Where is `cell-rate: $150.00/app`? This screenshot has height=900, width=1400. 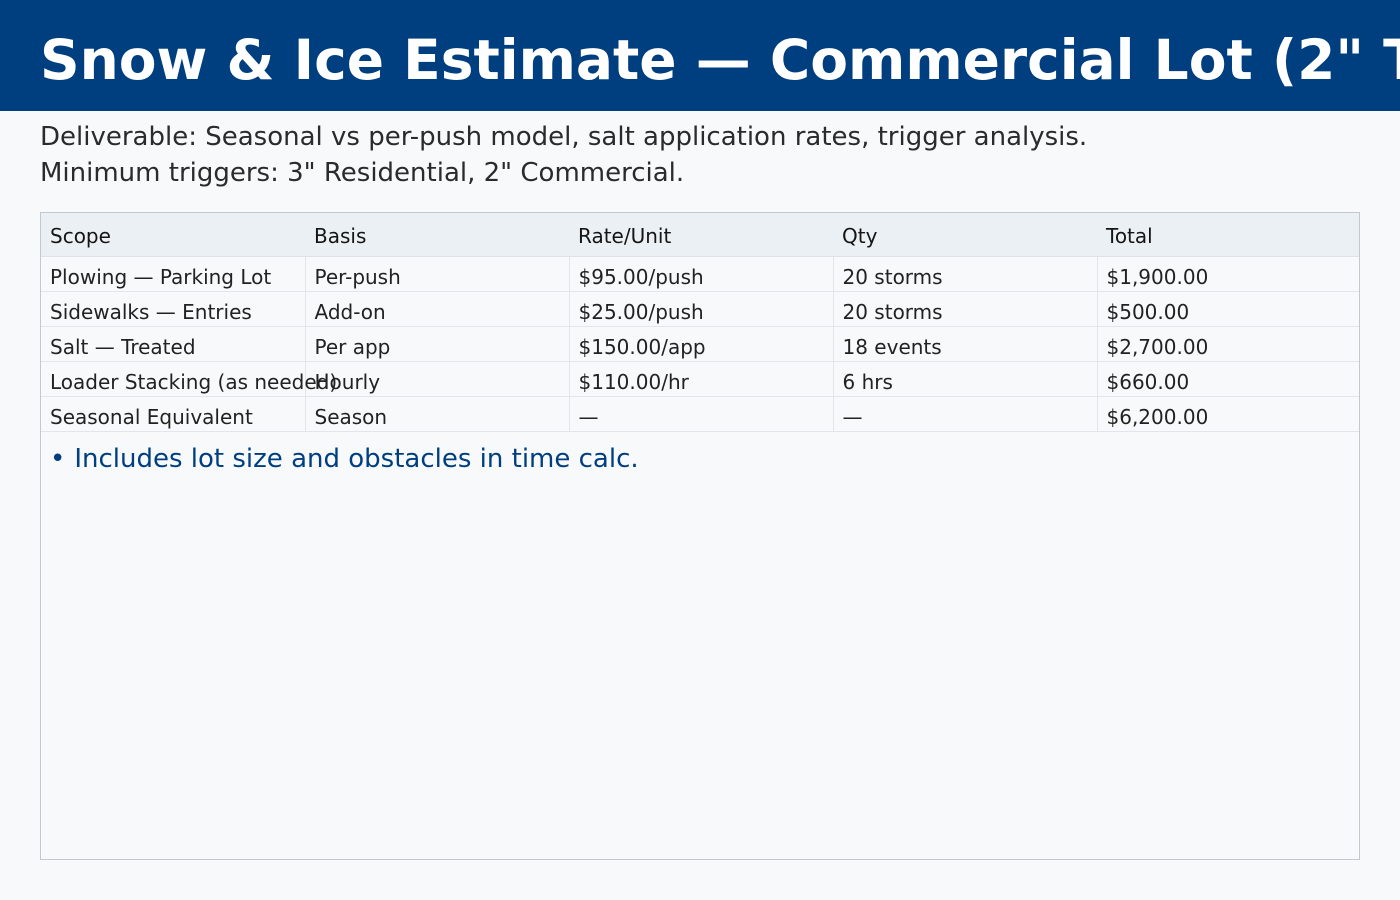
cell-rate: $150.00/app is located at coordinates (701, 344).